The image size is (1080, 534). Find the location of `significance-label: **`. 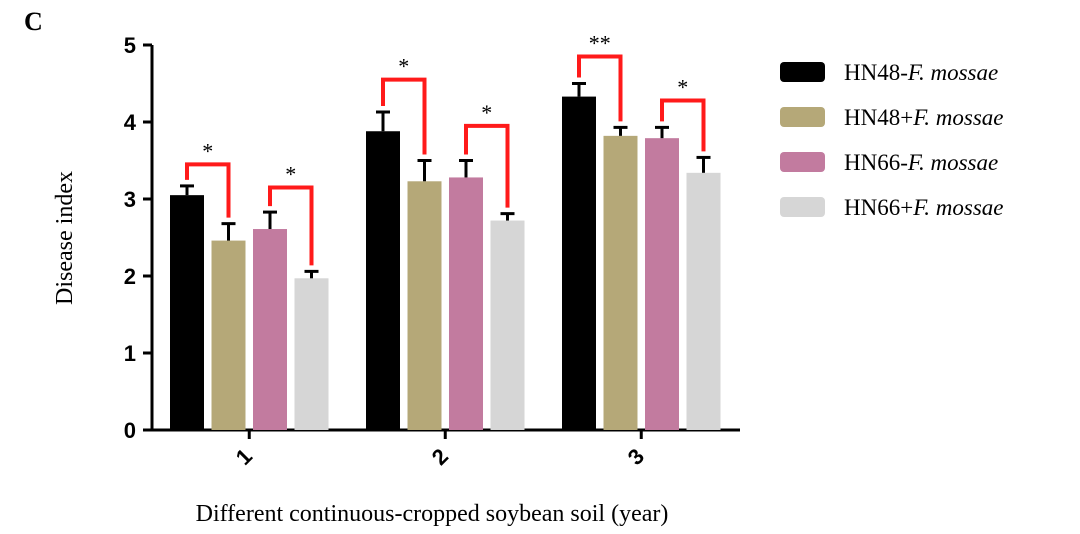

significance-label: ** is located at coordinates (600, 43).